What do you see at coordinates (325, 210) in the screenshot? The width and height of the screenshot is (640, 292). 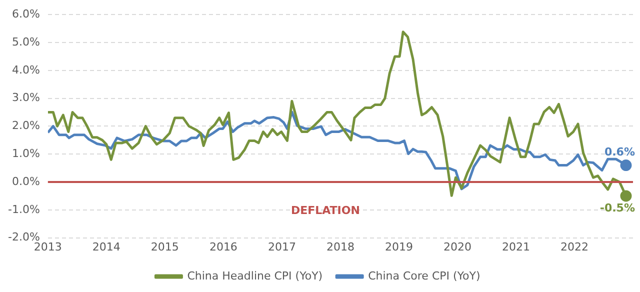 I see `ref-line-label: DEFLATION` at bounding box center [325, 210].